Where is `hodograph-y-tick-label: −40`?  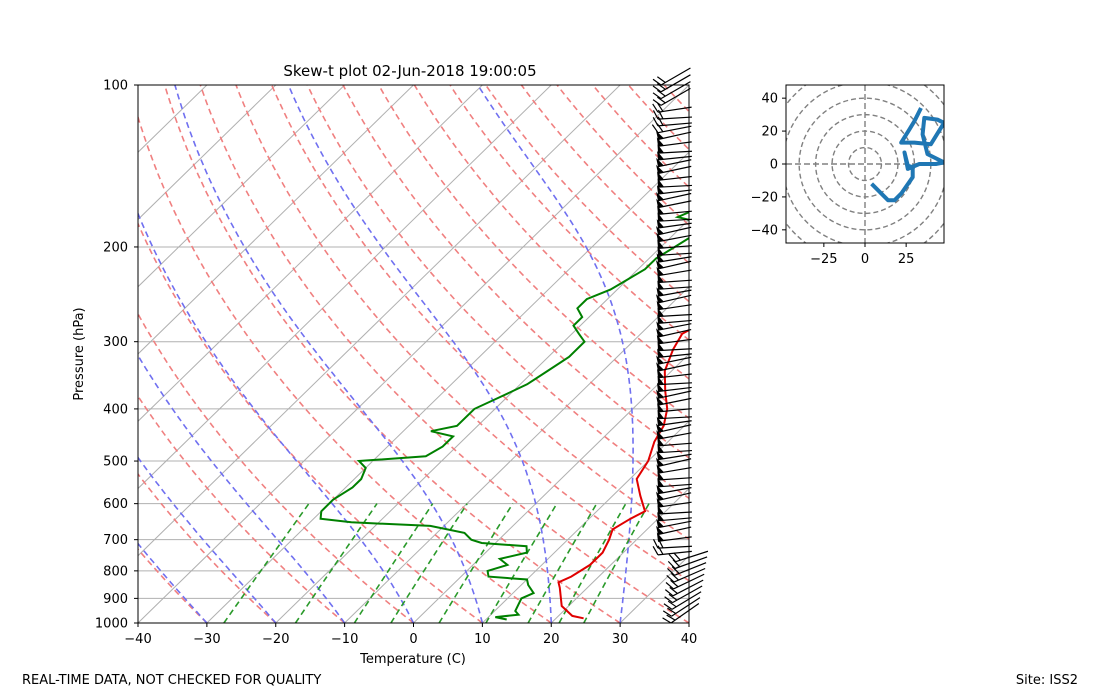
hodograph-y-tick-label: −40 is located at coordinates (764, 230).